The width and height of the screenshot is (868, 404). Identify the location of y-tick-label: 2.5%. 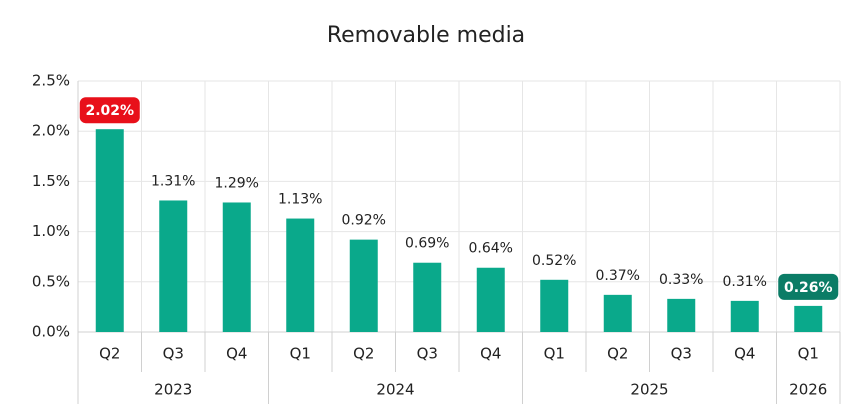
(51, 81).